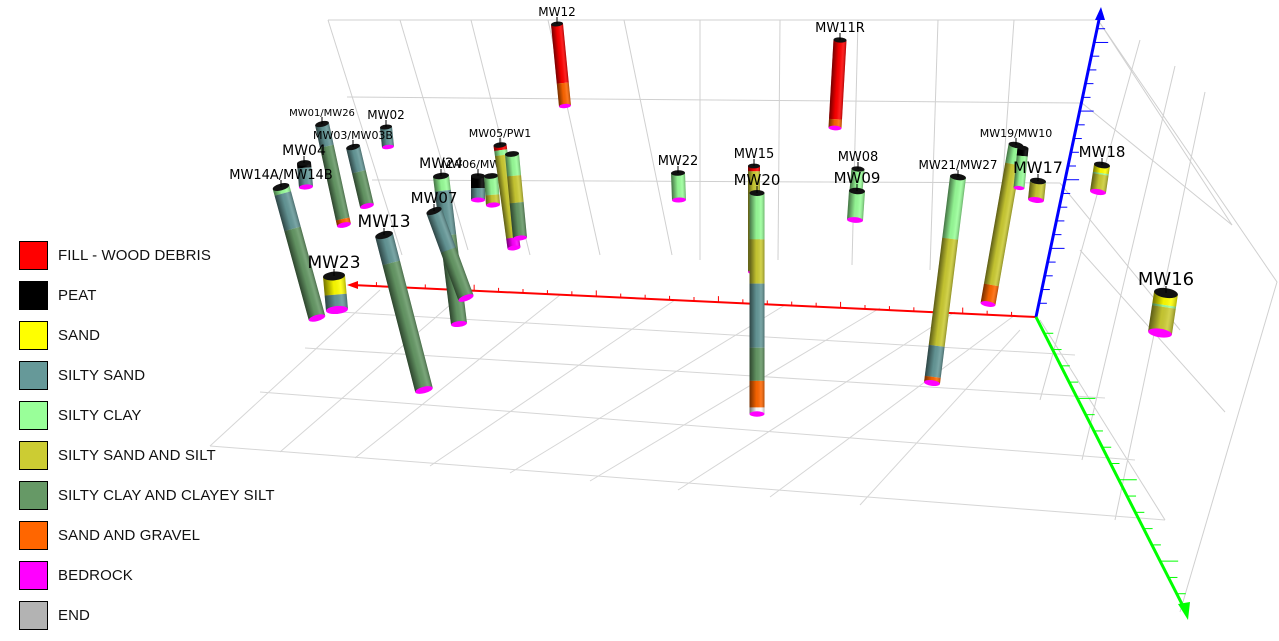  Describe the element at coordinates (333, 263) in the screenshot. I see `well-label: MW23` at that location.